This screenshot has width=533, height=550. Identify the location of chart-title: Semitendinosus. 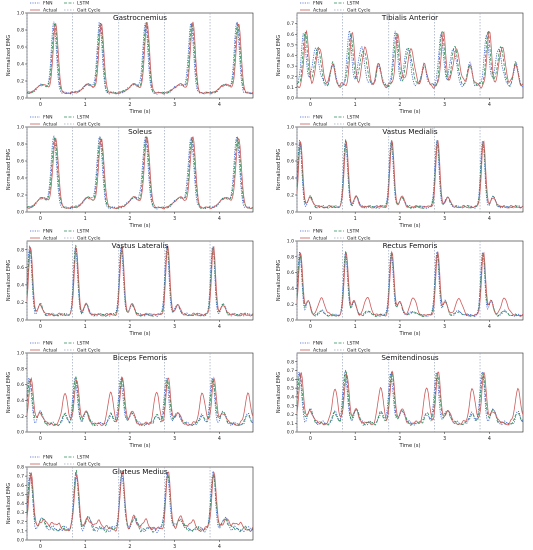
(410, 357).